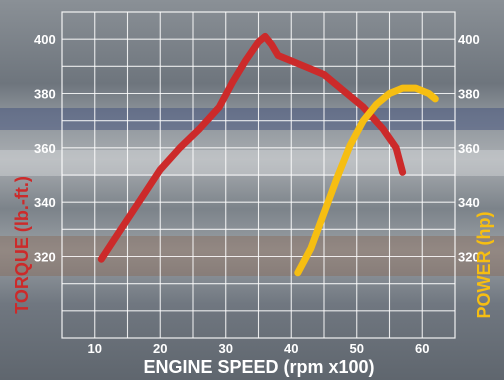 This screenshot has height=380, width=504. What do you see at coordinates (484, 265) in the screenshot?
I see `y-axis-label-power: POWER (hp)` at bounding box center [484, 265].